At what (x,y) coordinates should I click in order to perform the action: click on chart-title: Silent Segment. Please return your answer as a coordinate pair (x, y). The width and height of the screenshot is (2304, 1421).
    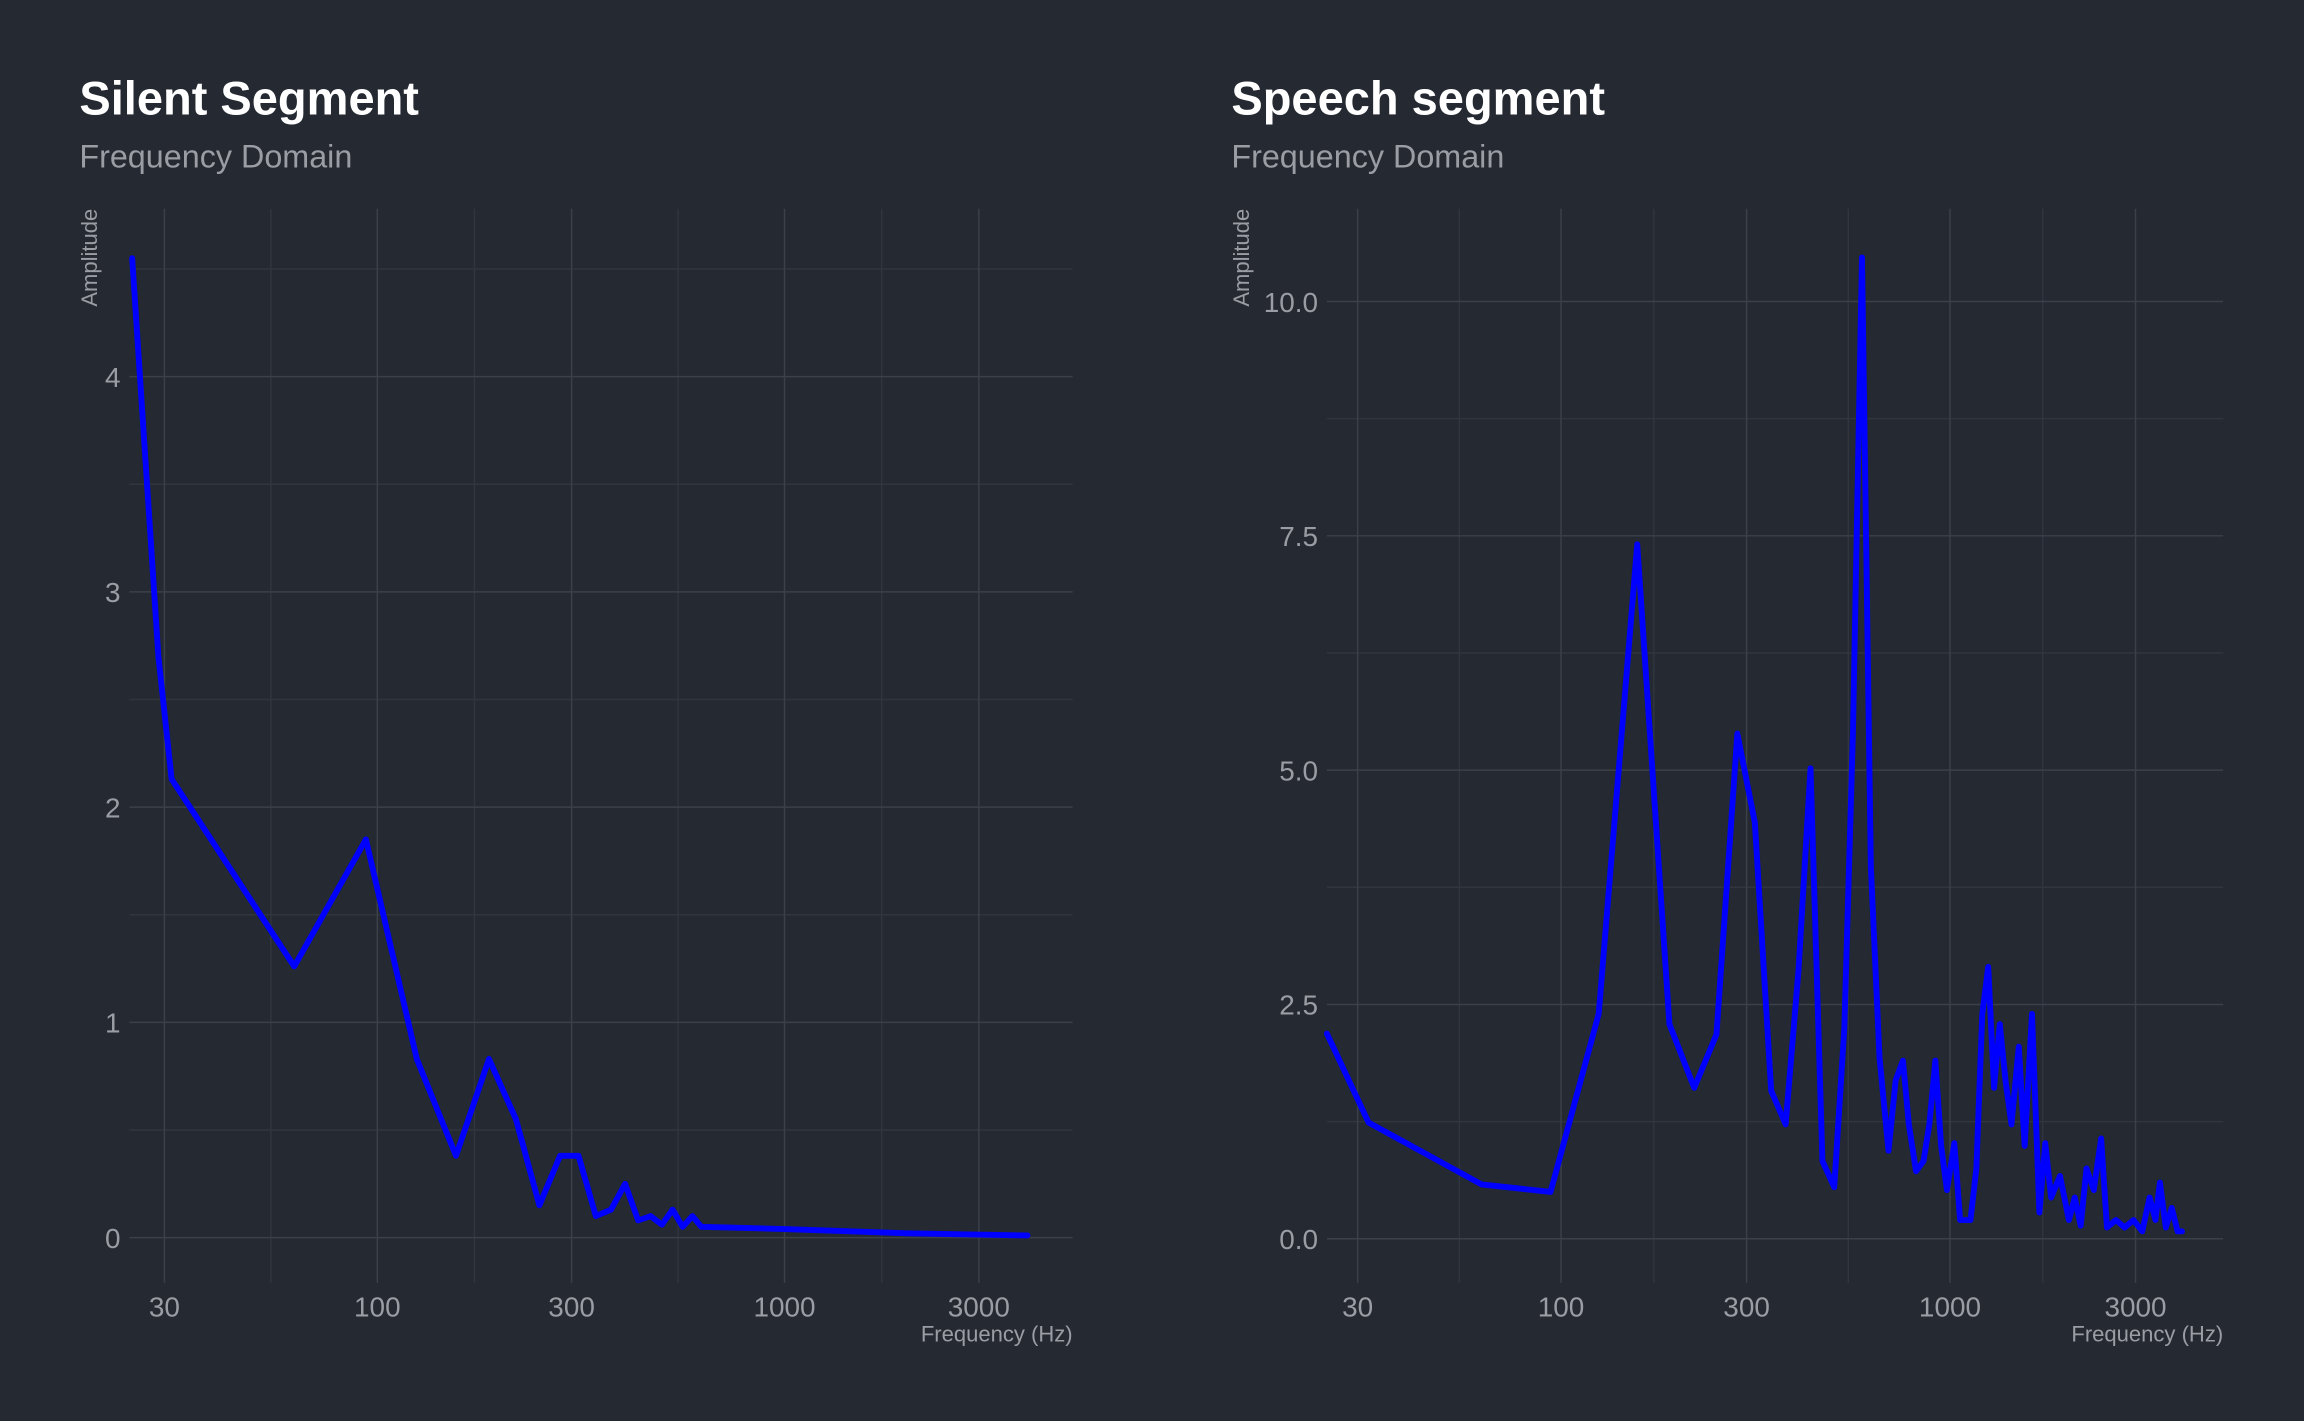
    Looking at the image, I should click on (249, 98).